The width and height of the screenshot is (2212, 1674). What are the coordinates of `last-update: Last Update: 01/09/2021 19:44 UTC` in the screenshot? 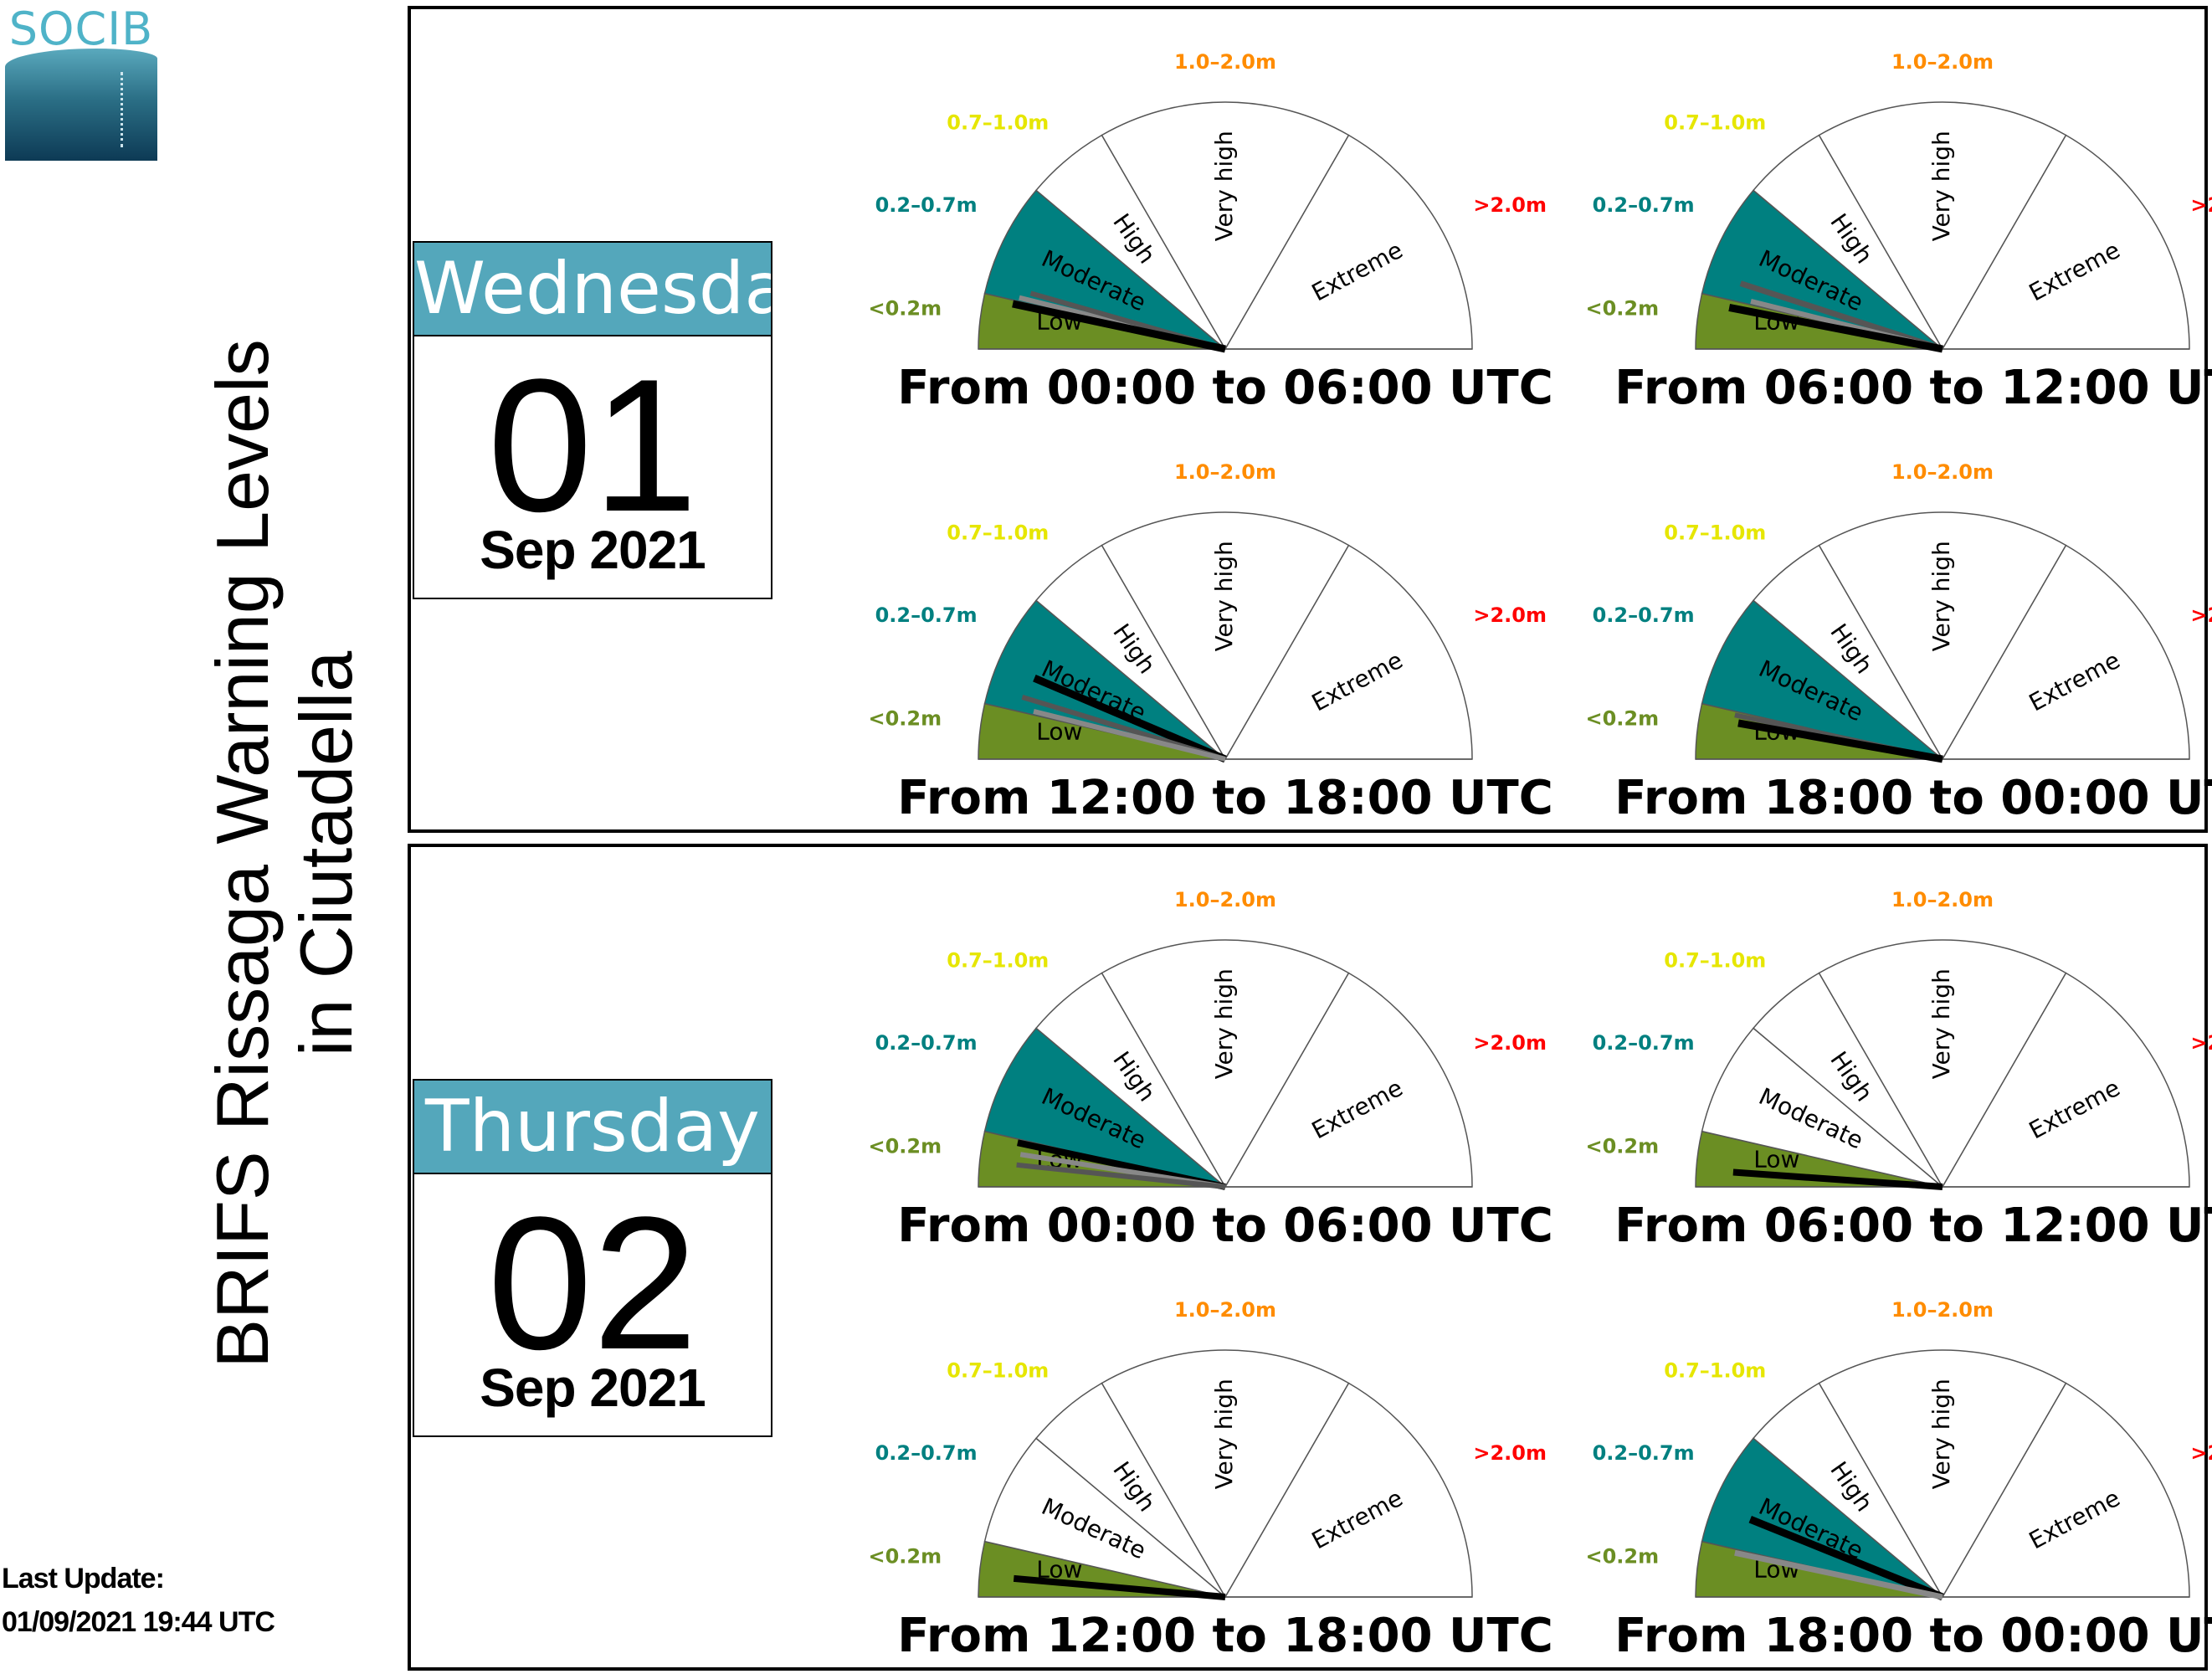 It's located at (138, 1600).